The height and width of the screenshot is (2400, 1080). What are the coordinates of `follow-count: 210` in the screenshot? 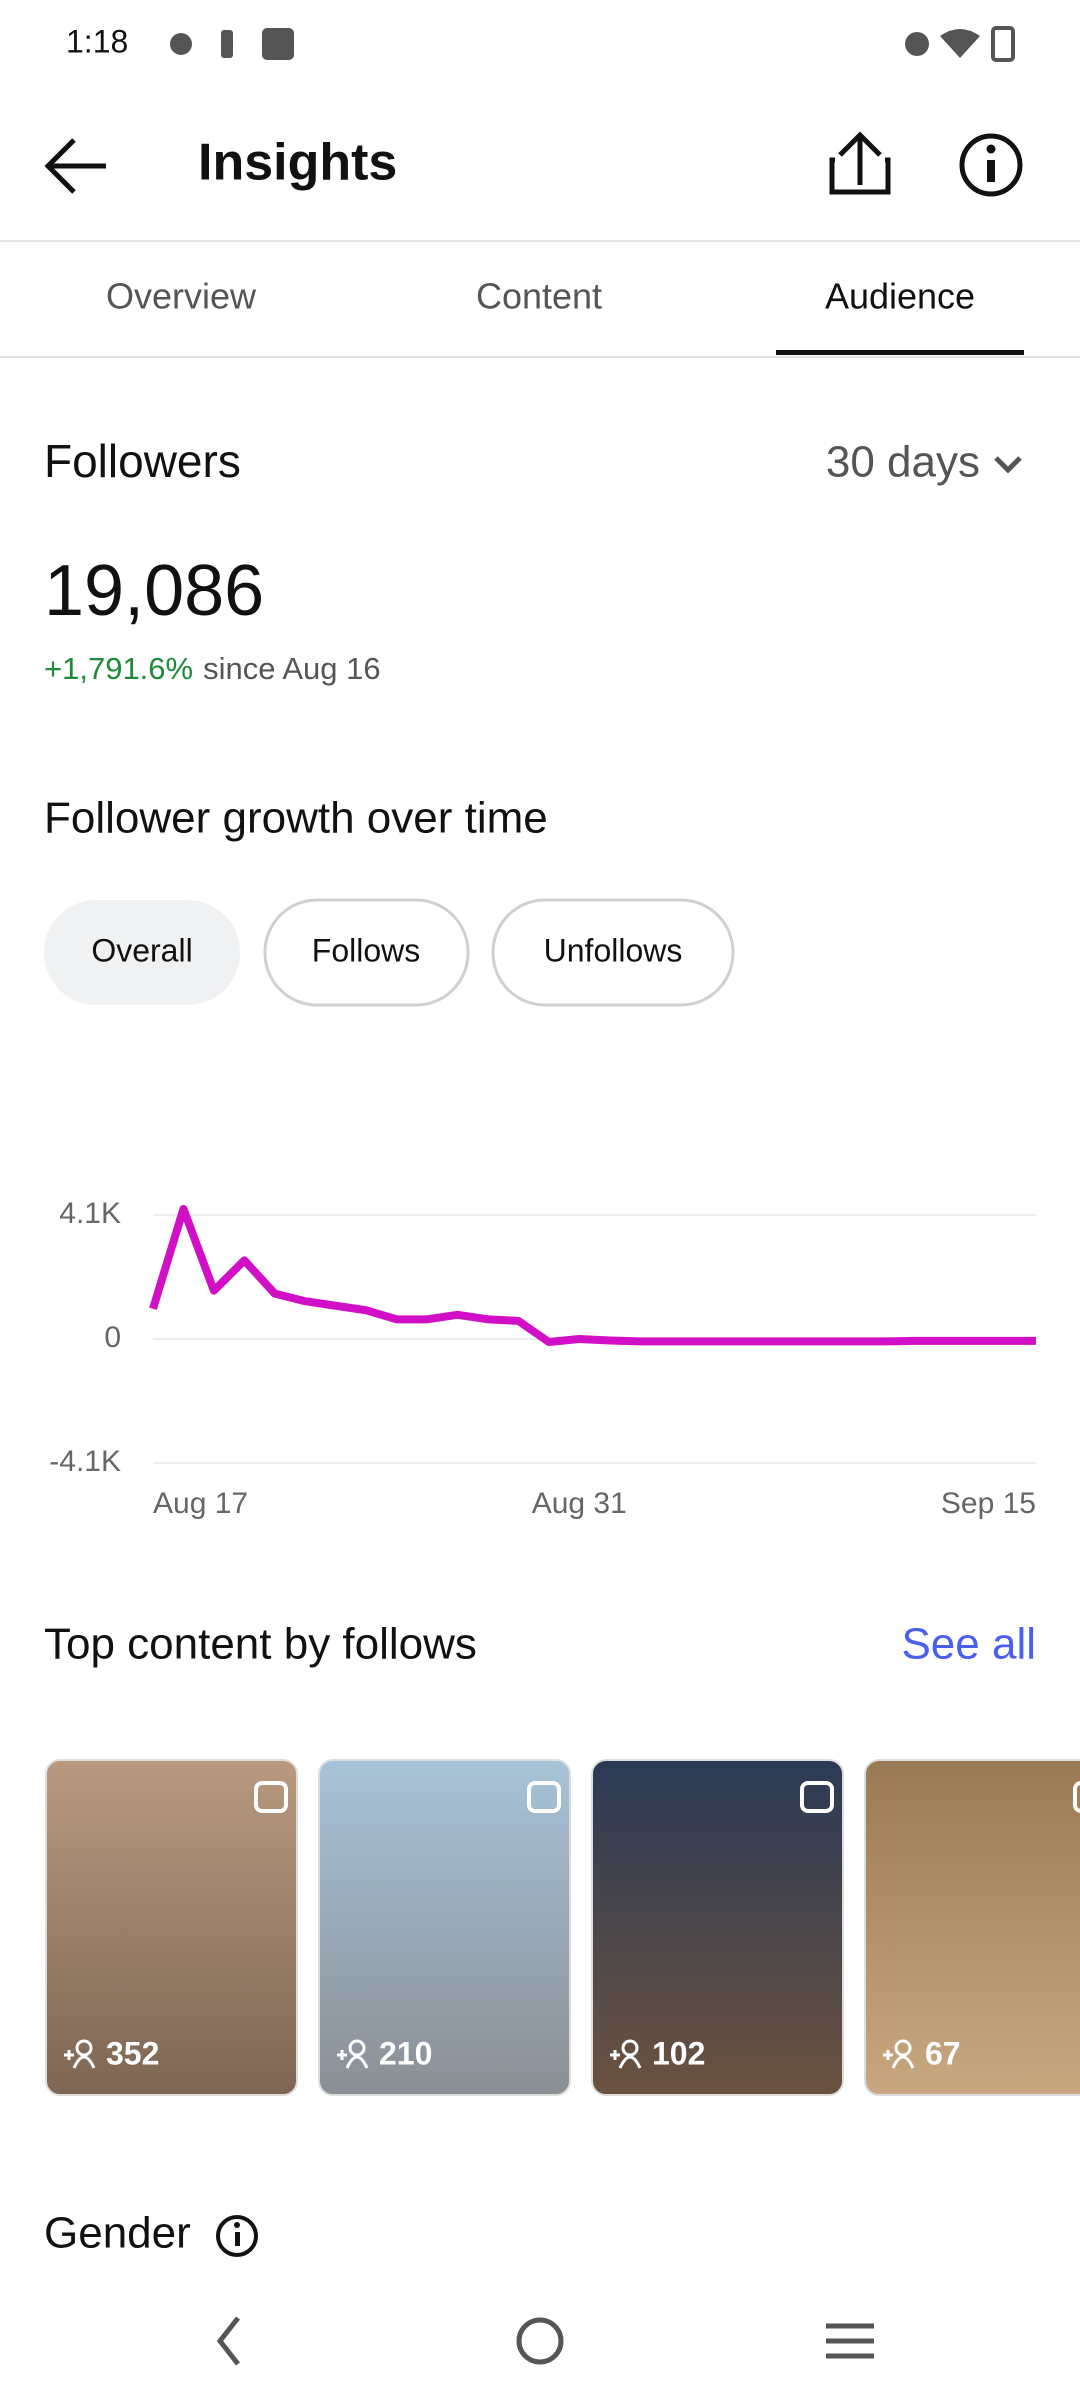 It's located at (405, 2053).